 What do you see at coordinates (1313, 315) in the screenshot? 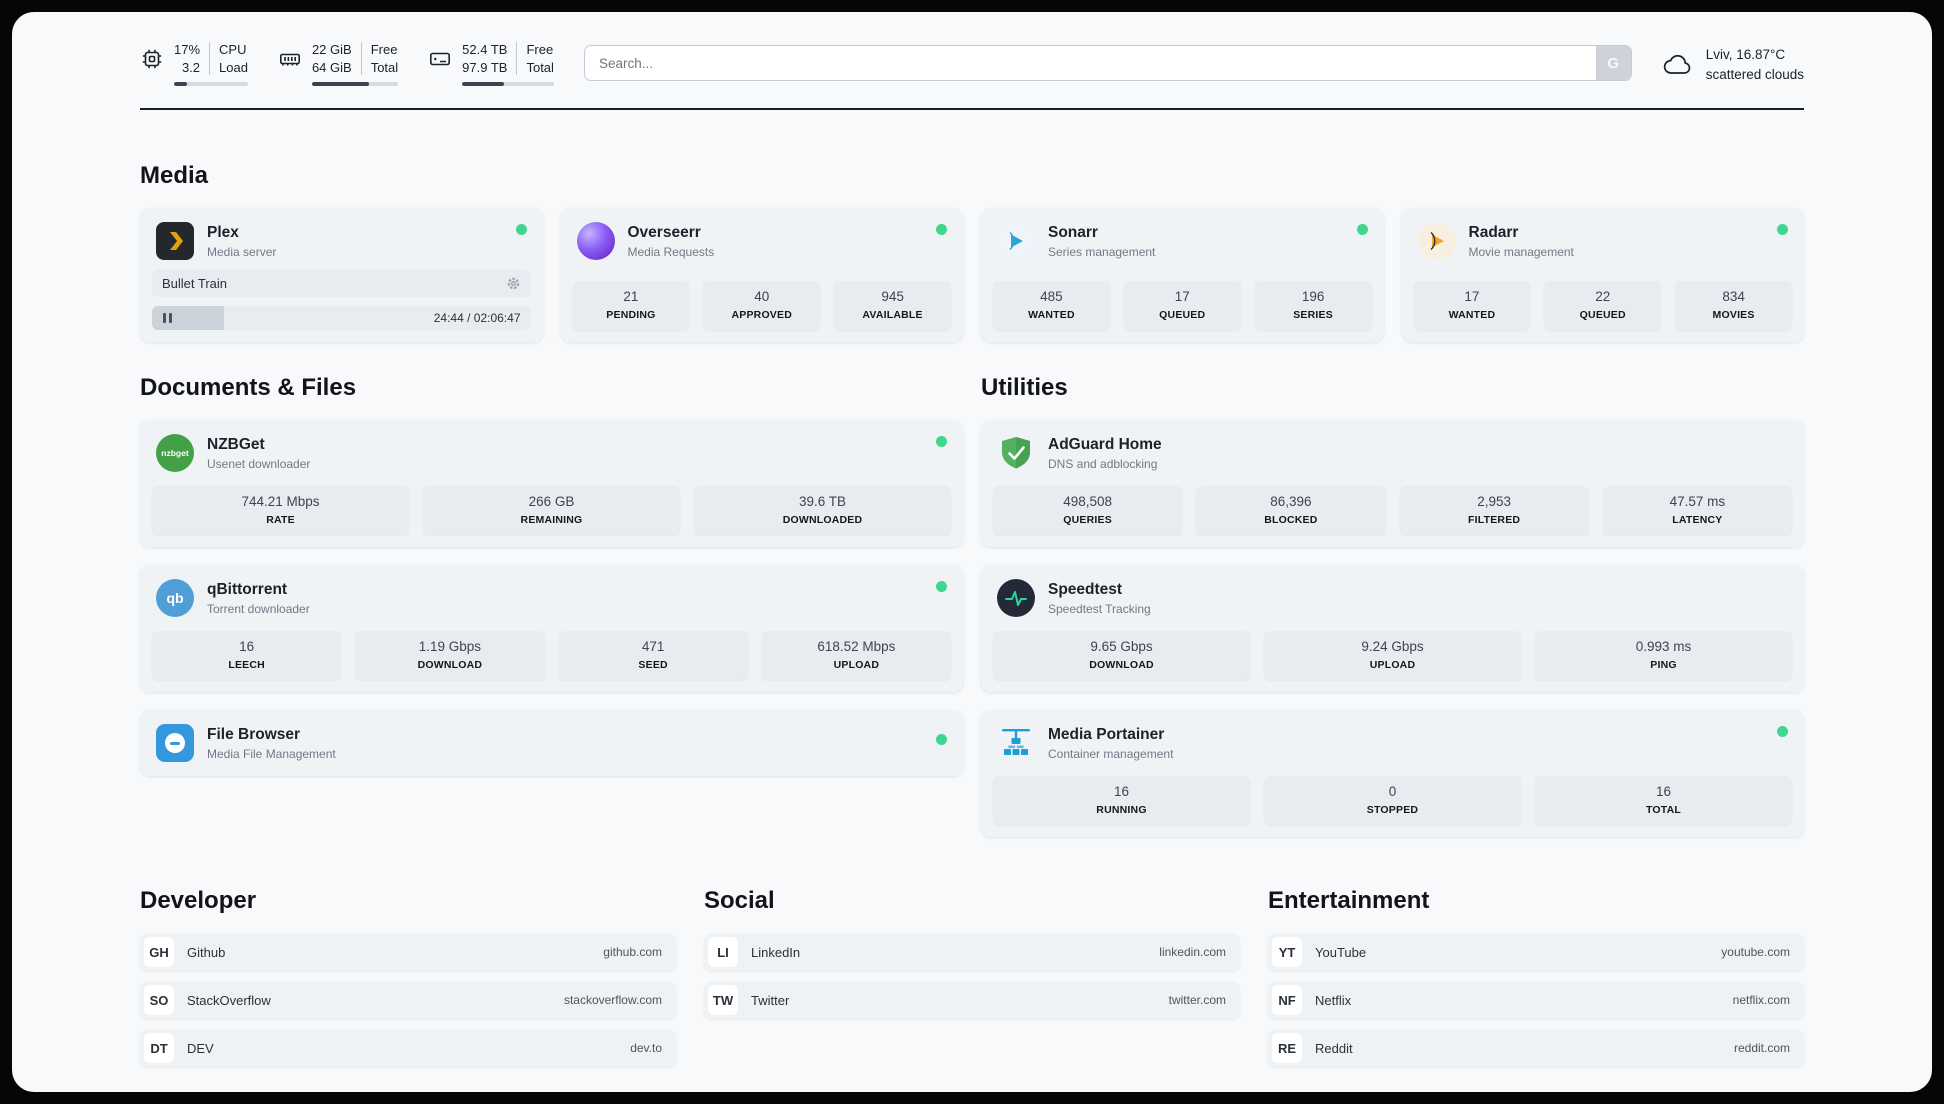
I see `stat-label: SERIES` at bounding box center [1313, 315].